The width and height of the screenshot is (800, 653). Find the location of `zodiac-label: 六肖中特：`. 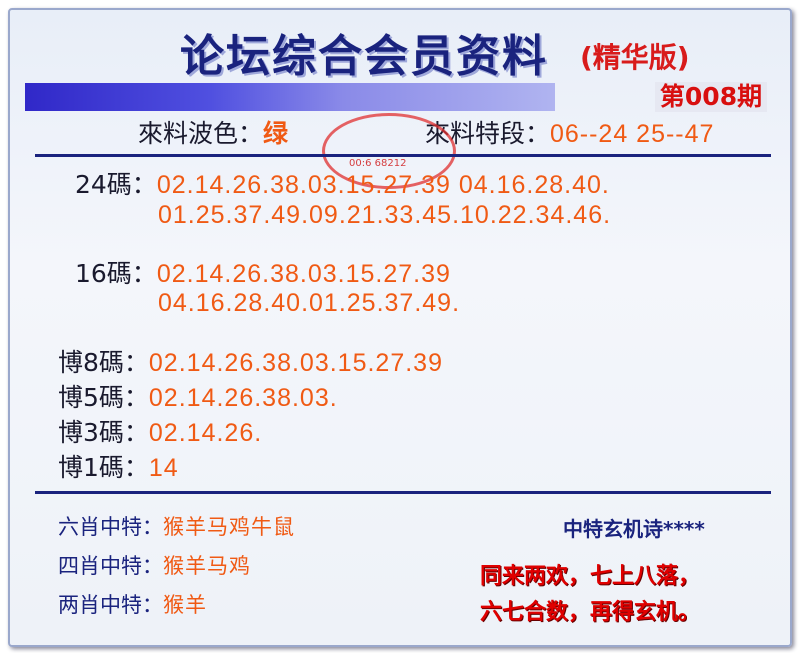

zodiac-label: 六肖中特： is located at coordinates (110, 527).